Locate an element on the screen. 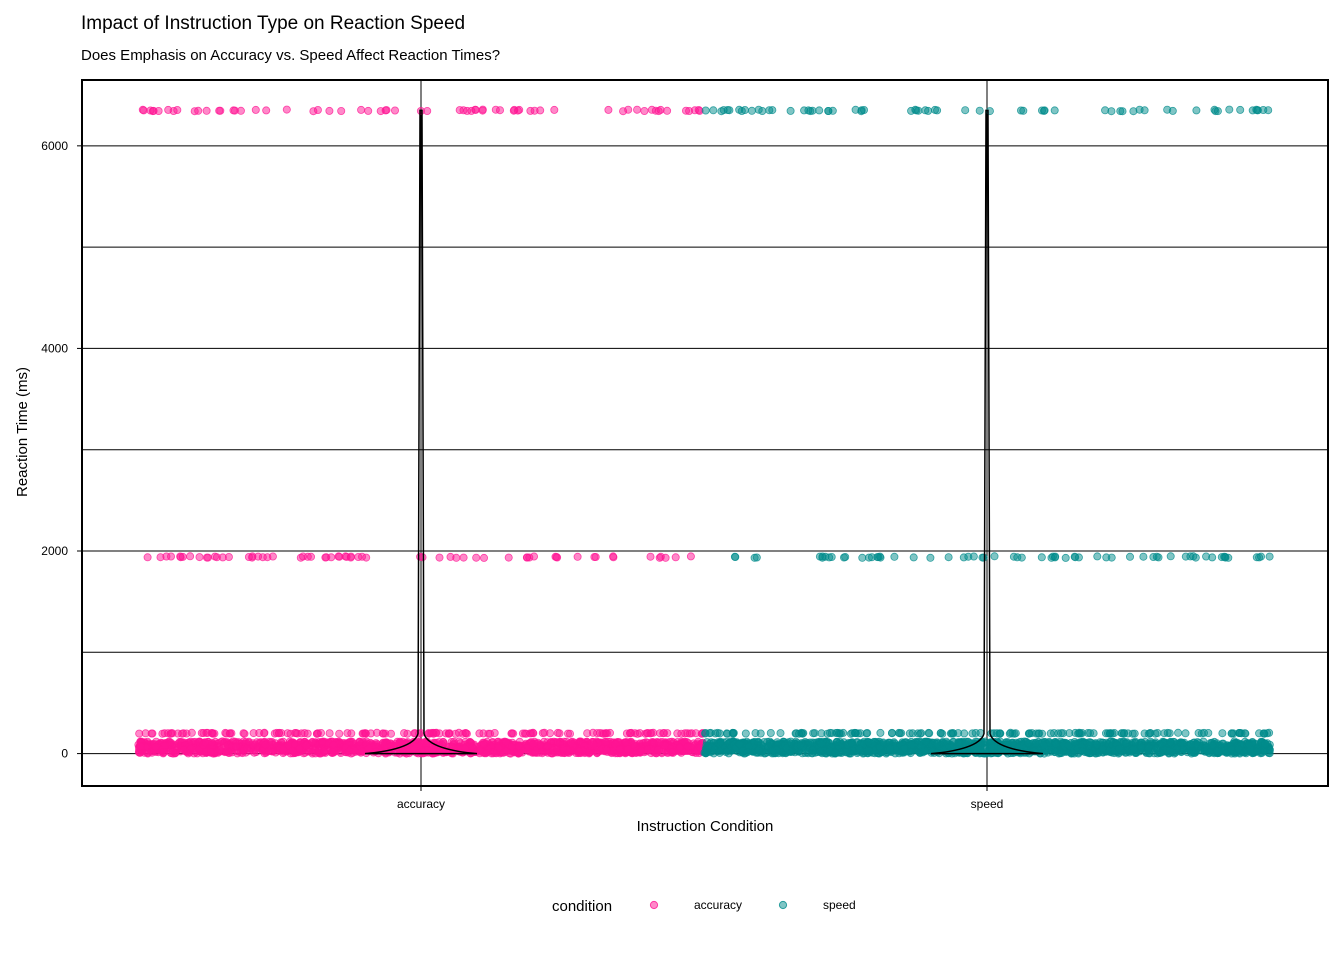 Image resolution: width=1344 pixels, height=960 pixels. legend: condition accuracy speed is located at coordinates (704, 906).